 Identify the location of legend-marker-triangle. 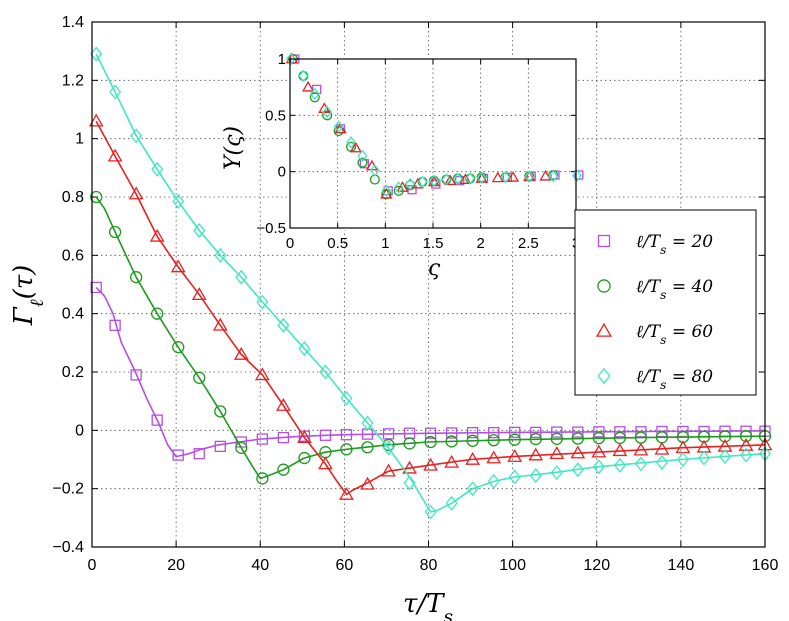
(604, 329).